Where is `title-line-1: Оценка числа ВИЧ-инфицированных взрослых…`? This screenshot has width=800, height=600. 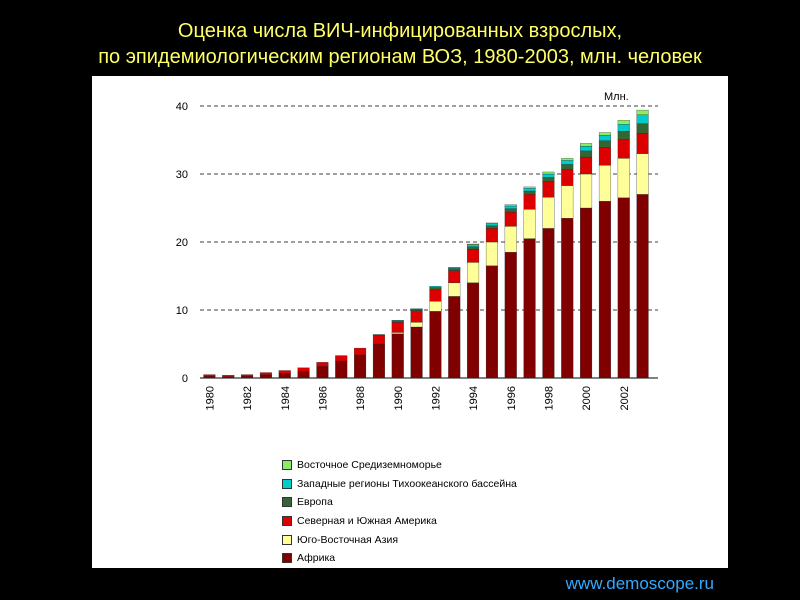
title-line-1: Оценка числа ВИЧ-инфицированных взрослых… is located at coordinates (400, 31).